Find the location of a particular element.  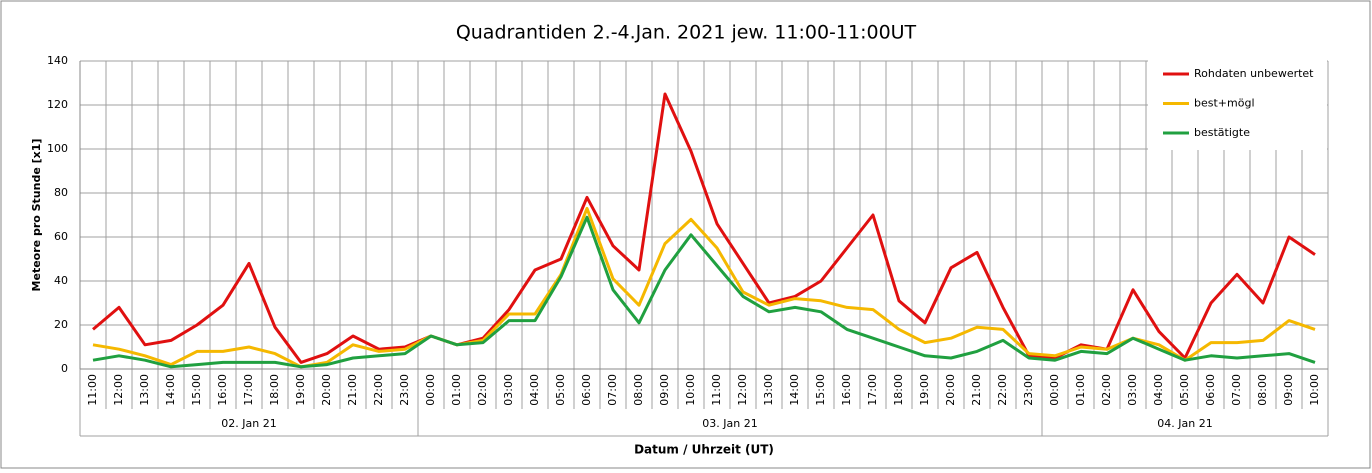

legend-label: best+mögl is located at coordinates (1224, 103).